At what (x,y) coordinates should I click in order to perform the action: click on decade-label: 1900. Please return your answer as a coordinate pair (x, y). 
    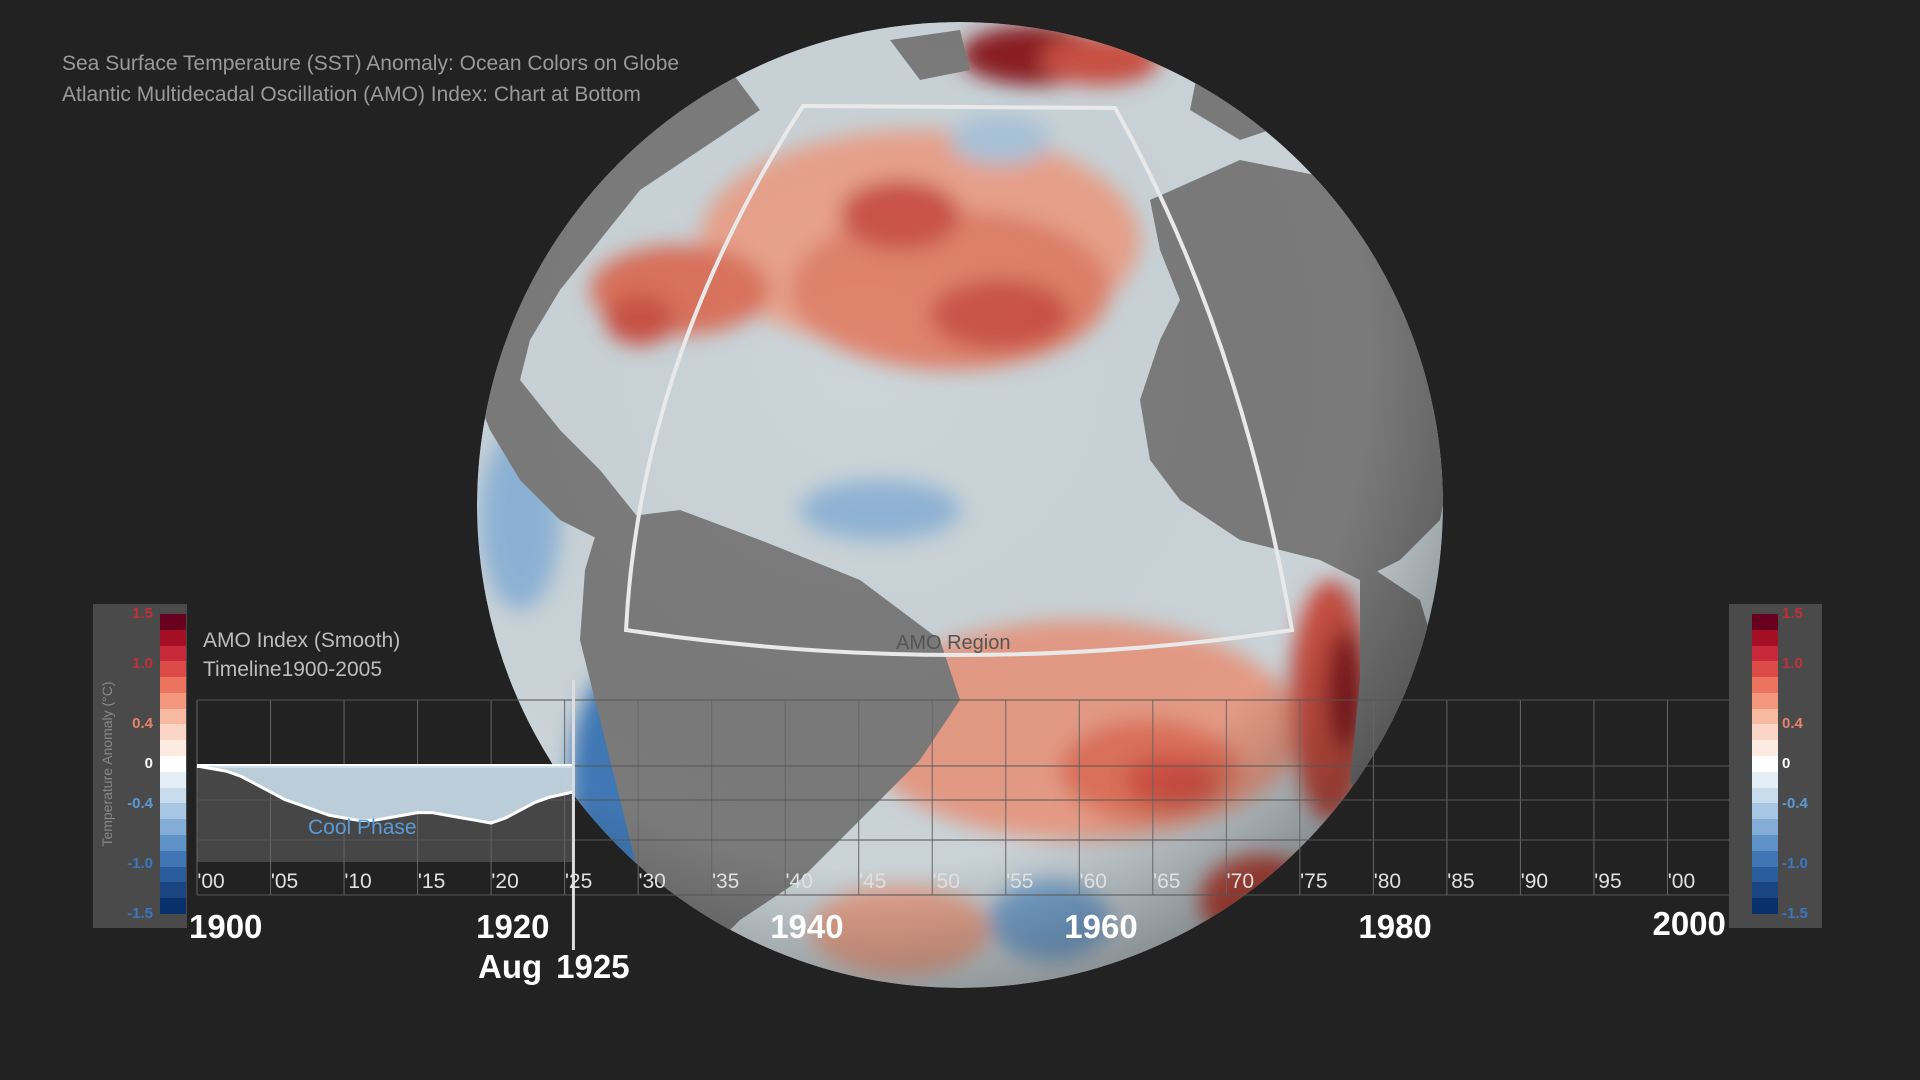
    Looking at the image, I should click on (226, 926).